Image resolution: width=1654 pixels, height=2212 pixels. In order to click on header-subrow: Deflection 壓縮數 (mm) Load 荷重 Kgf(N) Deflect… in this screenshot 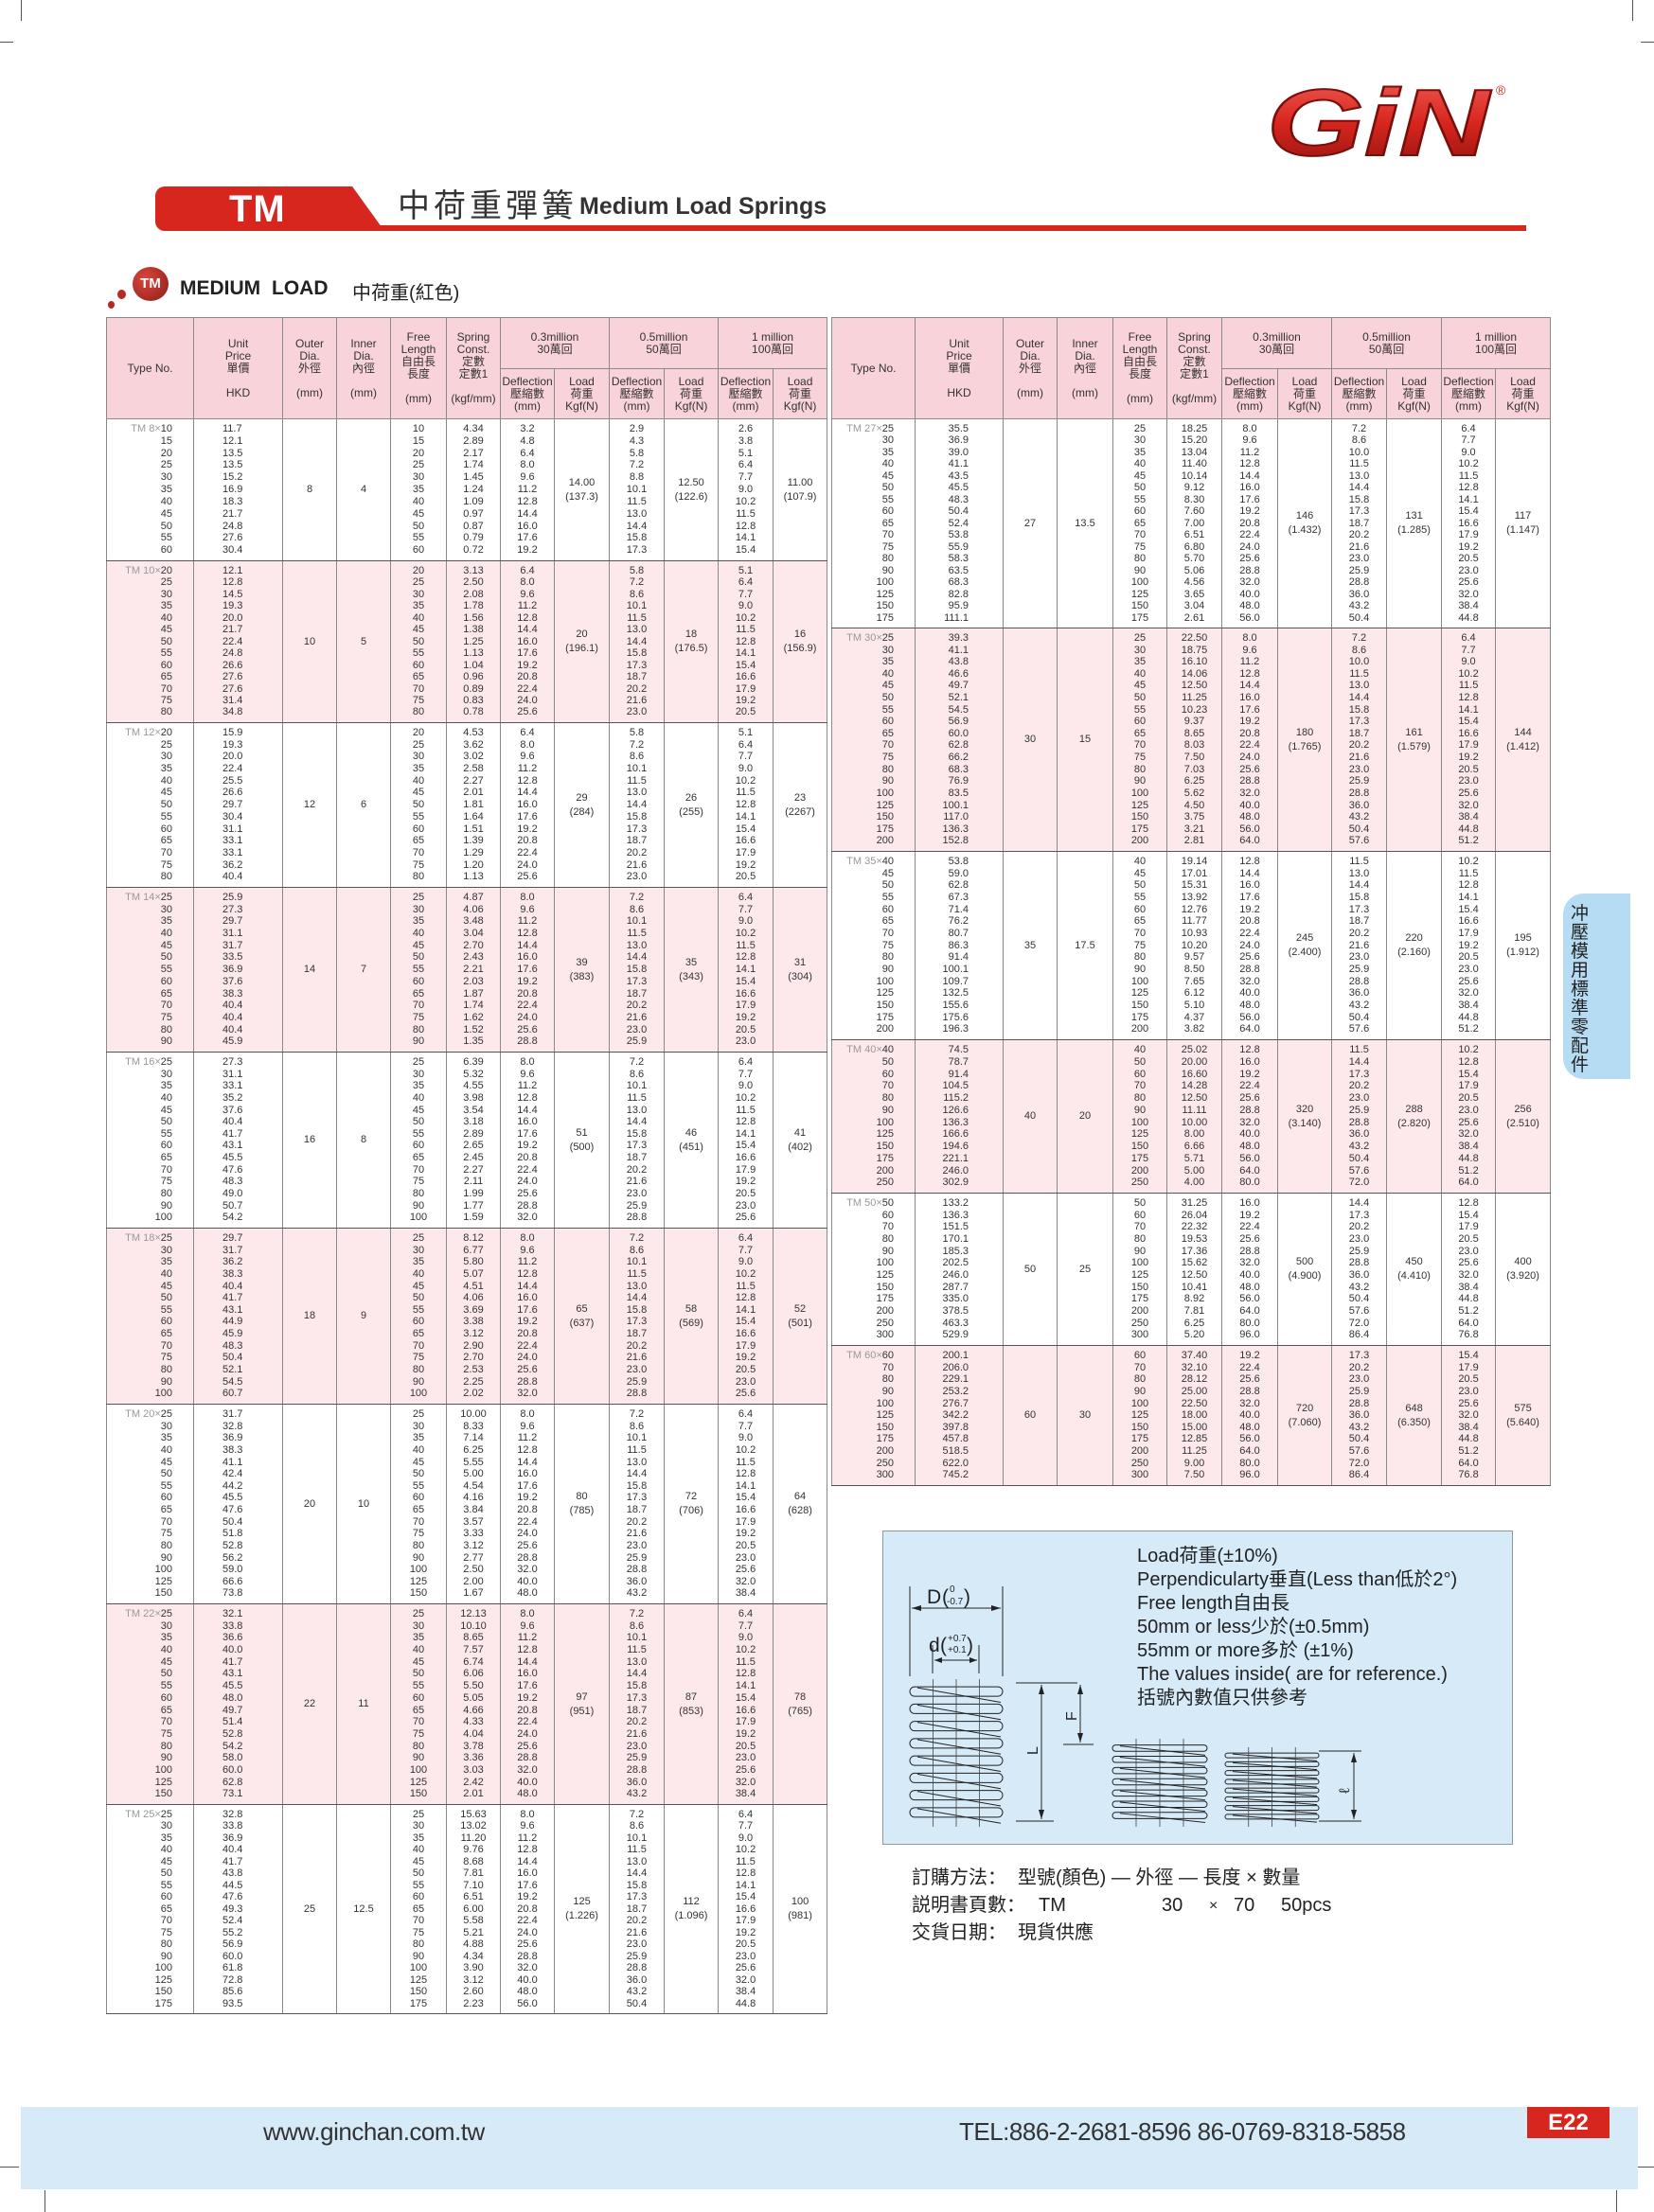, I will do `click(1192, 393)`.